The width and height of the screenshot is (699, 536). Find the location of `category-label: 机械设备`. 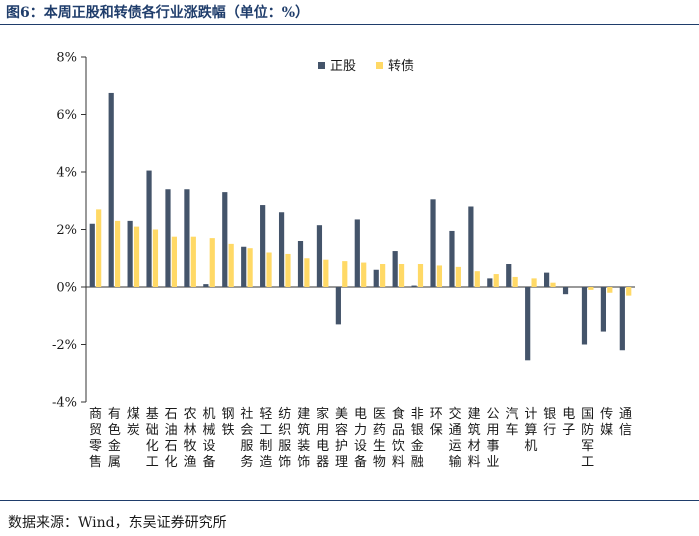

category-label: 机械设备 is located at coordinates (209, 438).